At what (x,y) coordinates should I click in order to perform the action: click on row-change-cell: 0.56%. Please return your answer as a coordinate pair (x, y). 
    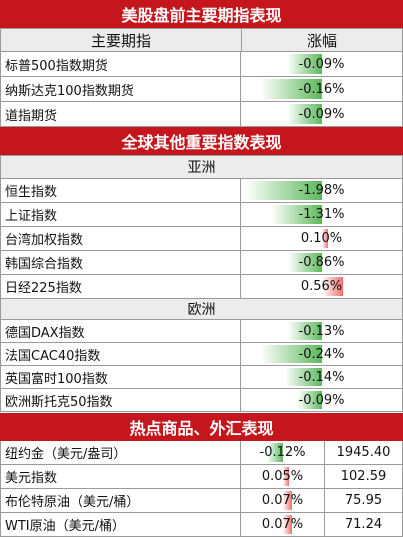
    Looking at the image, I should click on (321, 286).